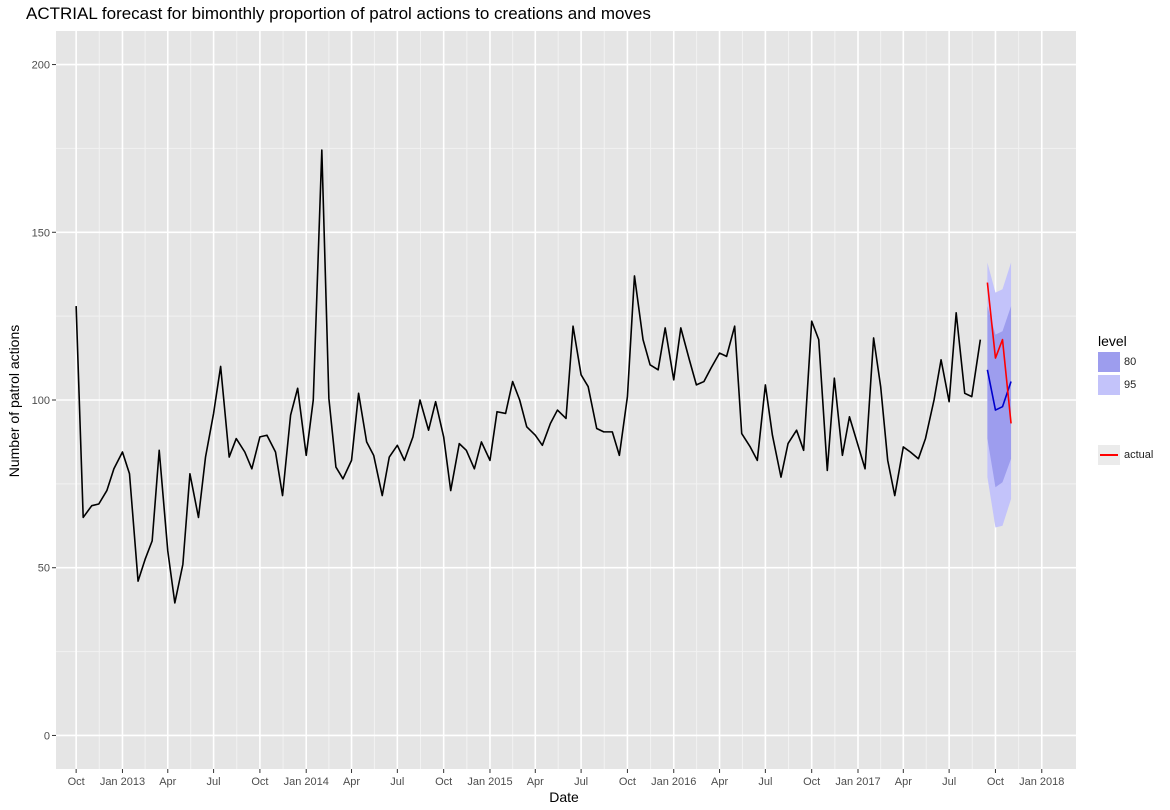 Image resolution: width=1170 pixels, height=810 pixels. Describe the element at coordinates (1130, 362) in the screenshot. I see `legend-label-80: 80` at that location.